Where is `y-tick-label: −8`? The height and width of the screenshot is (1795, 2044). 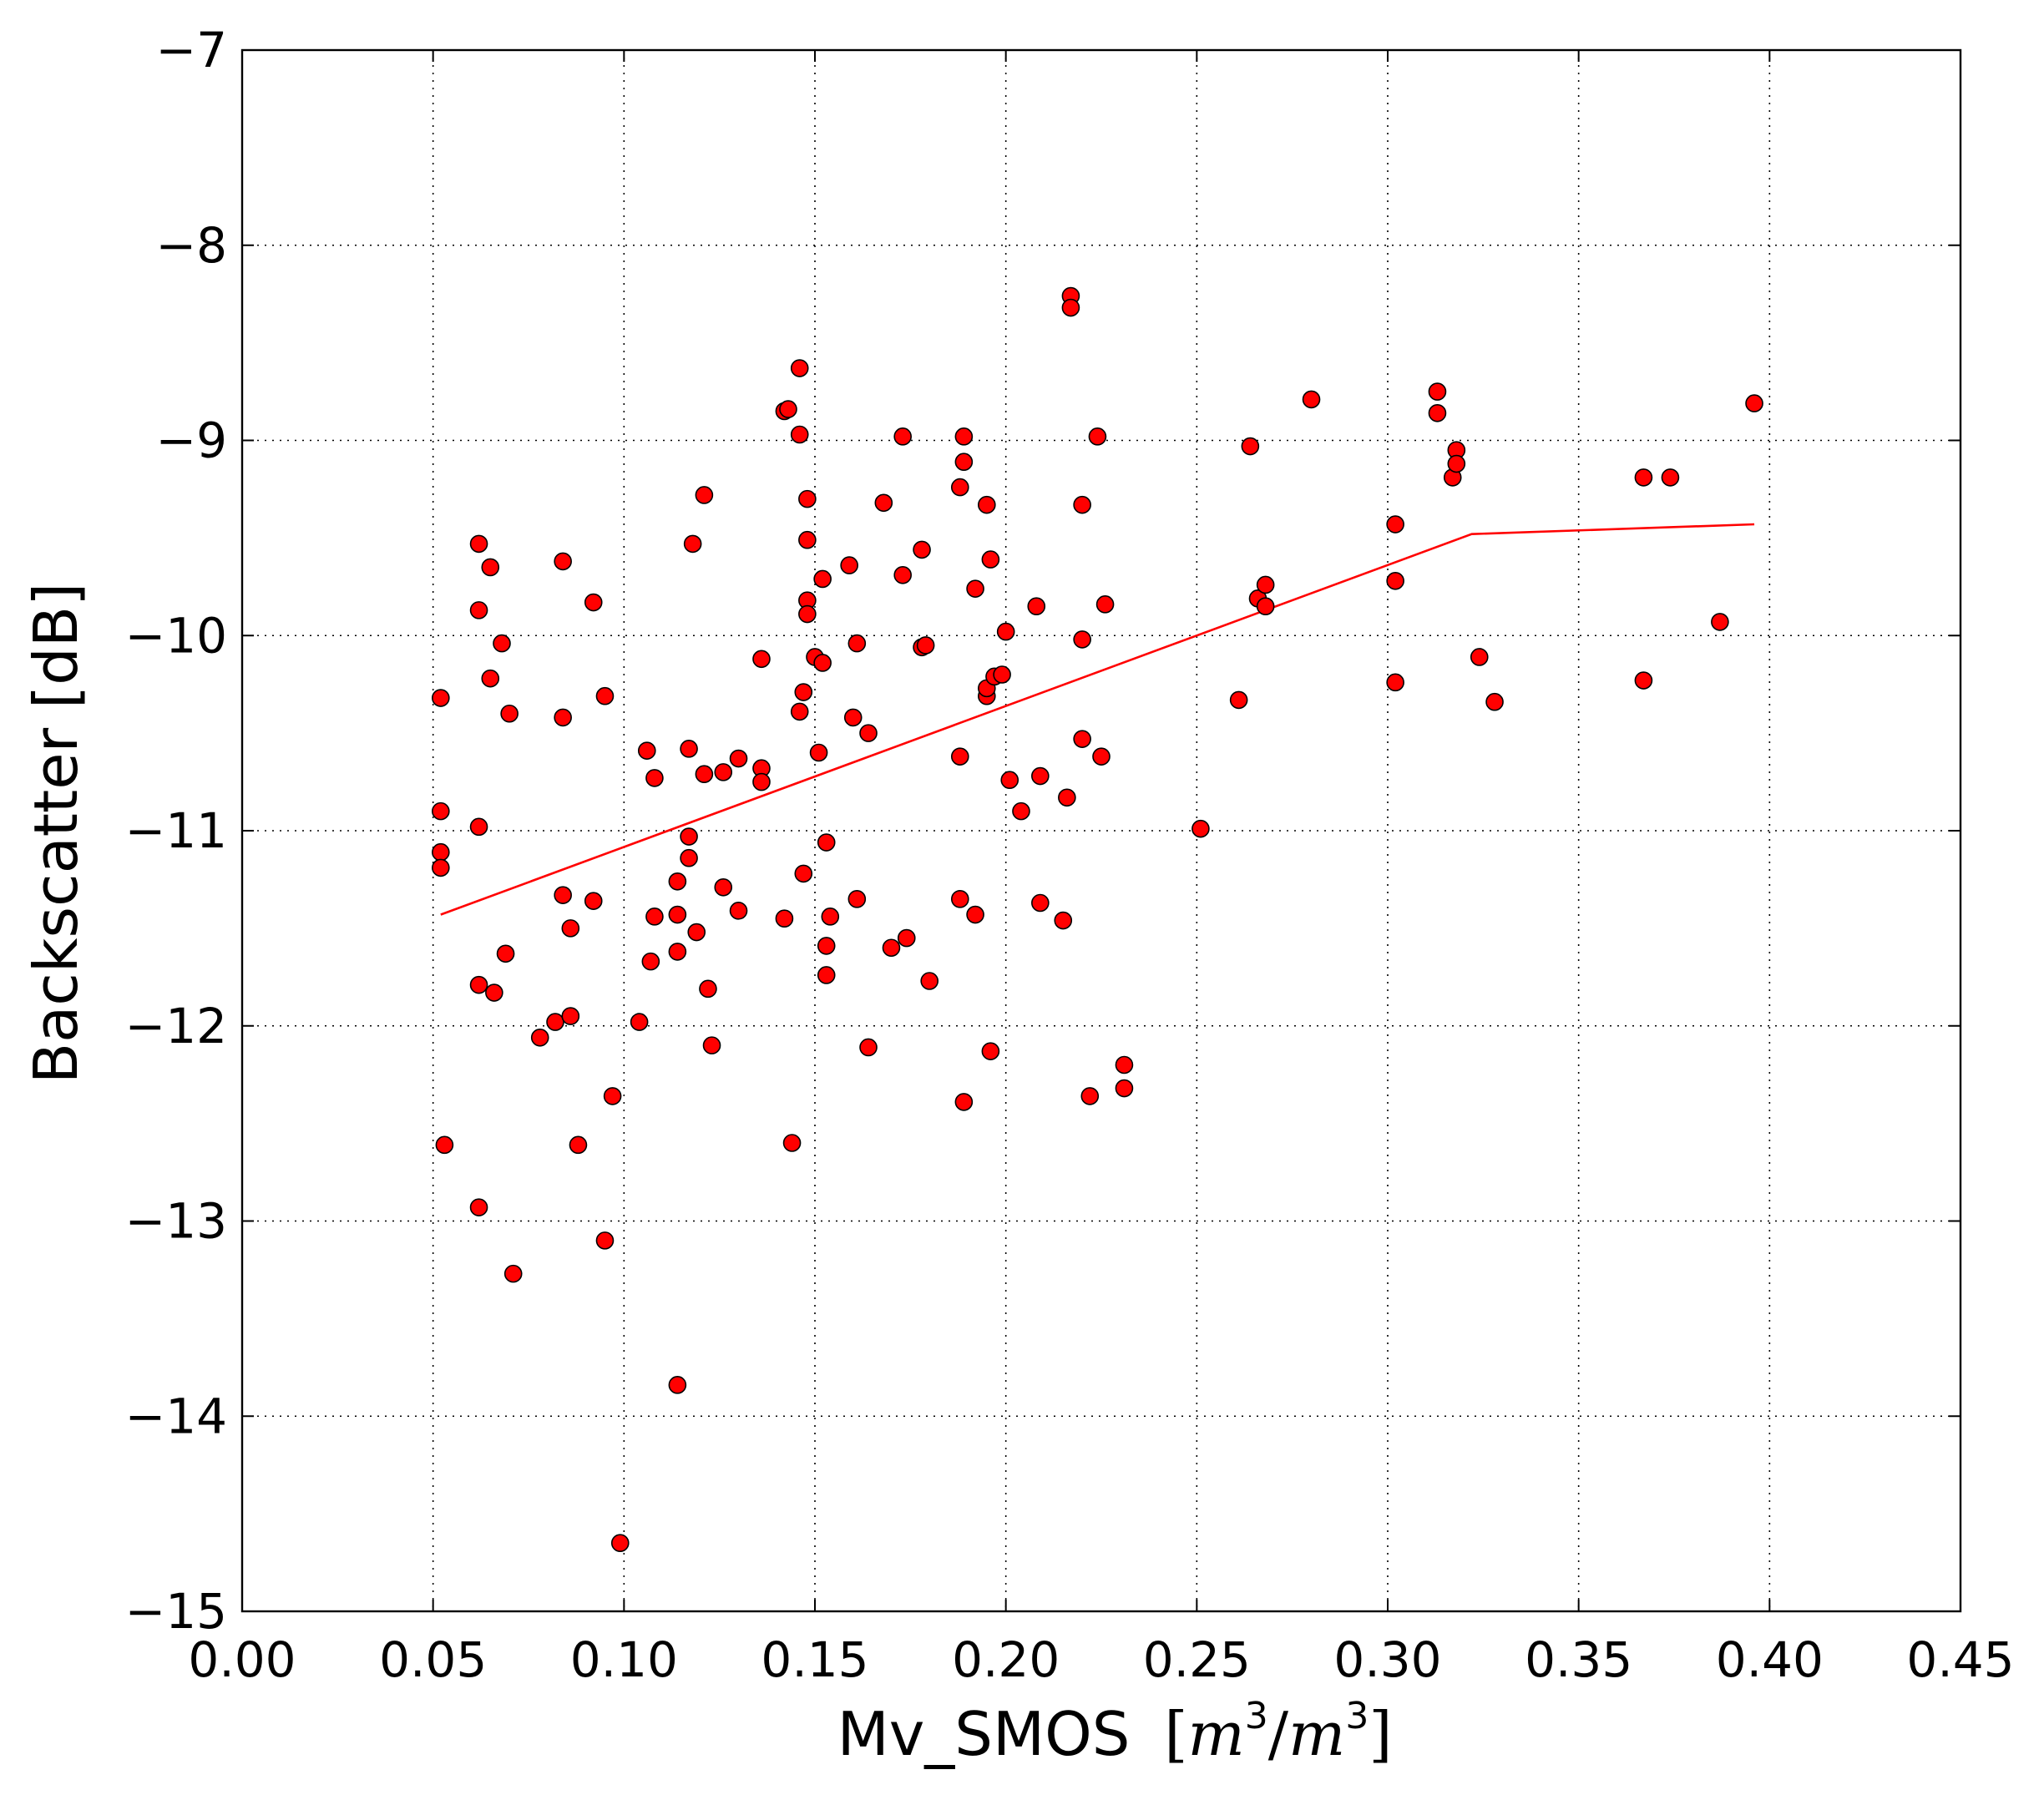
y-tick-label: −8 is located at coordinates (192, 245).